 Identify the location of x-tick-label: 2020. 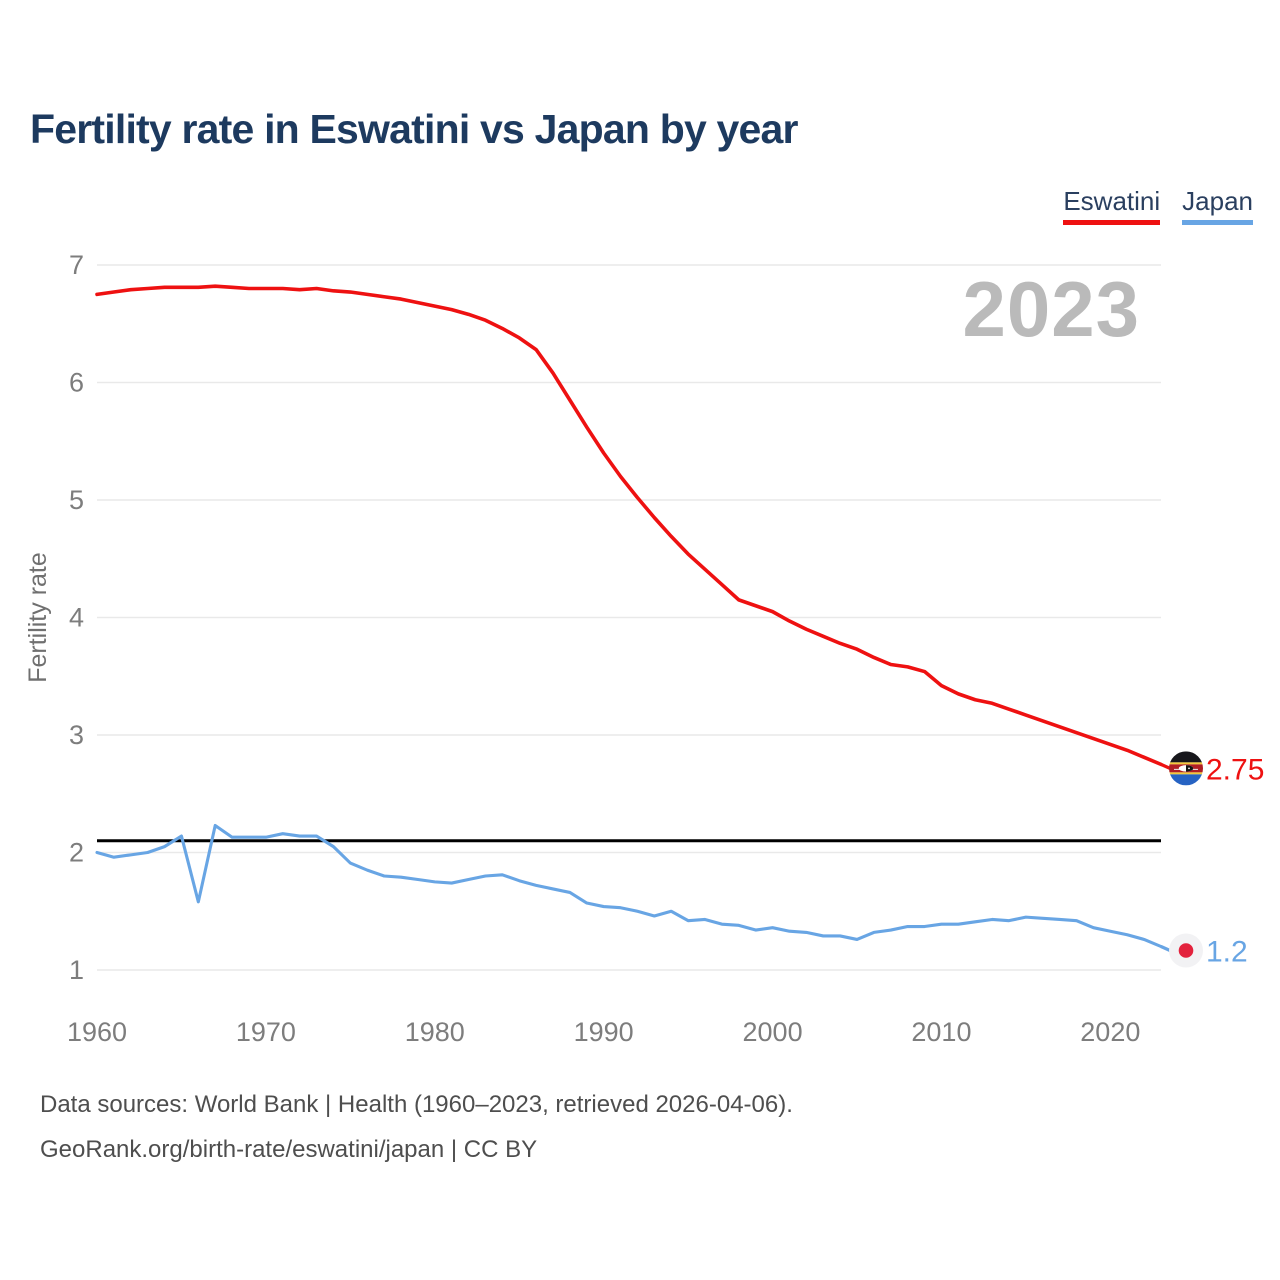
(1110, 1032).